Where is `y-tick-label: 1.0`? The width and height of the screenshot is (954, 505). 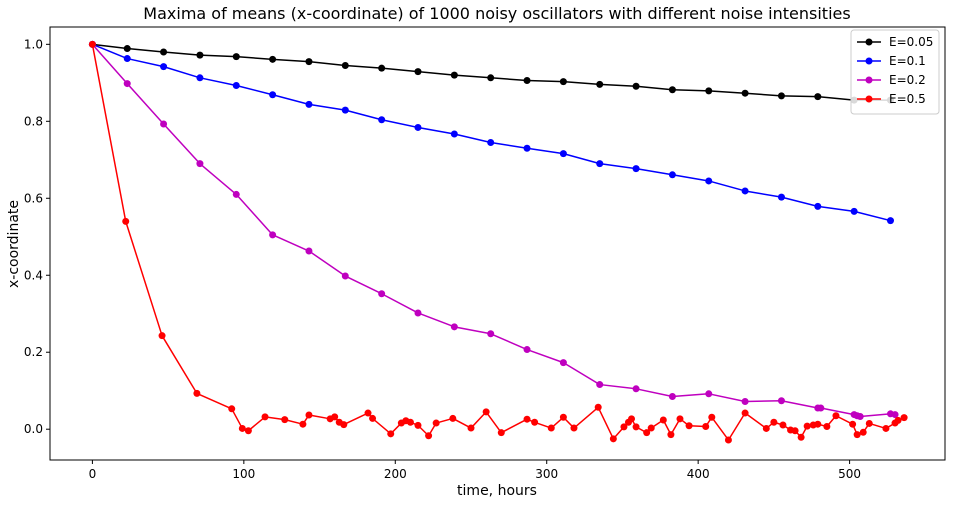 y-tick-label: 1.0 is located at coordinates (33, 44).